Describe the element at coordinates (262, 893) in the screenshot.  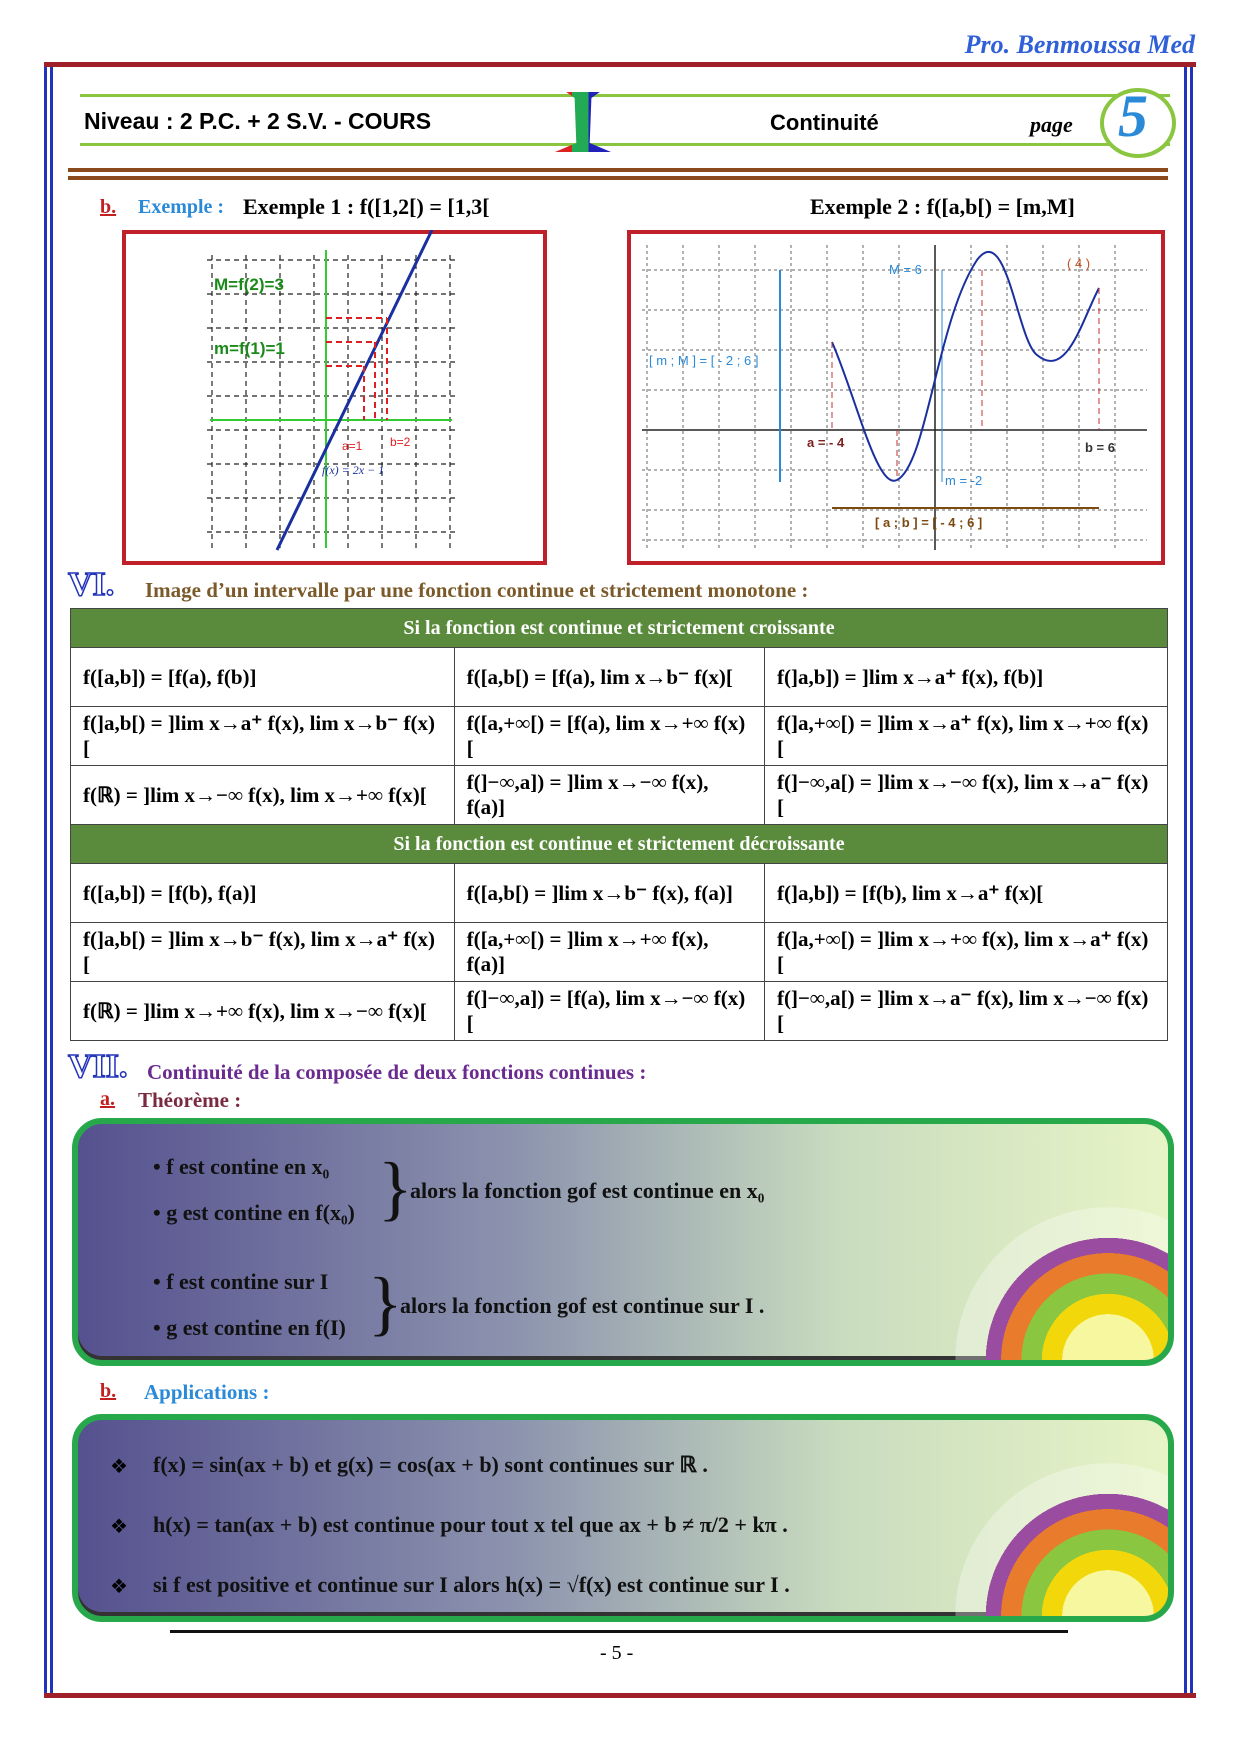
I see `formula-cell: f([a,b]) = [f(b), f(a)]` at that location.